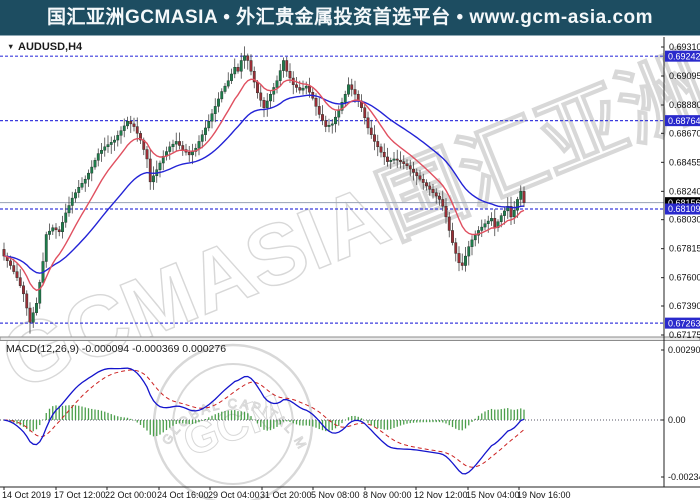 The height and width of the screenshot is (500, 700). I want to click on price-tag-label: 0.68156, so click(684, 203).